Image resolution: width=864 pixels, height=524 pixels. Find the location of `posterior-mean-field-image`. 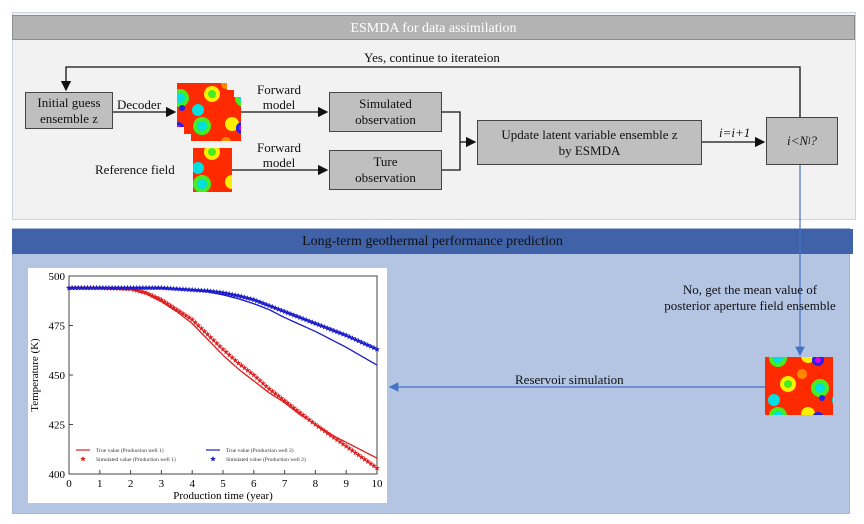

posterior-mean-field-image is located at coordinates (799, 386).